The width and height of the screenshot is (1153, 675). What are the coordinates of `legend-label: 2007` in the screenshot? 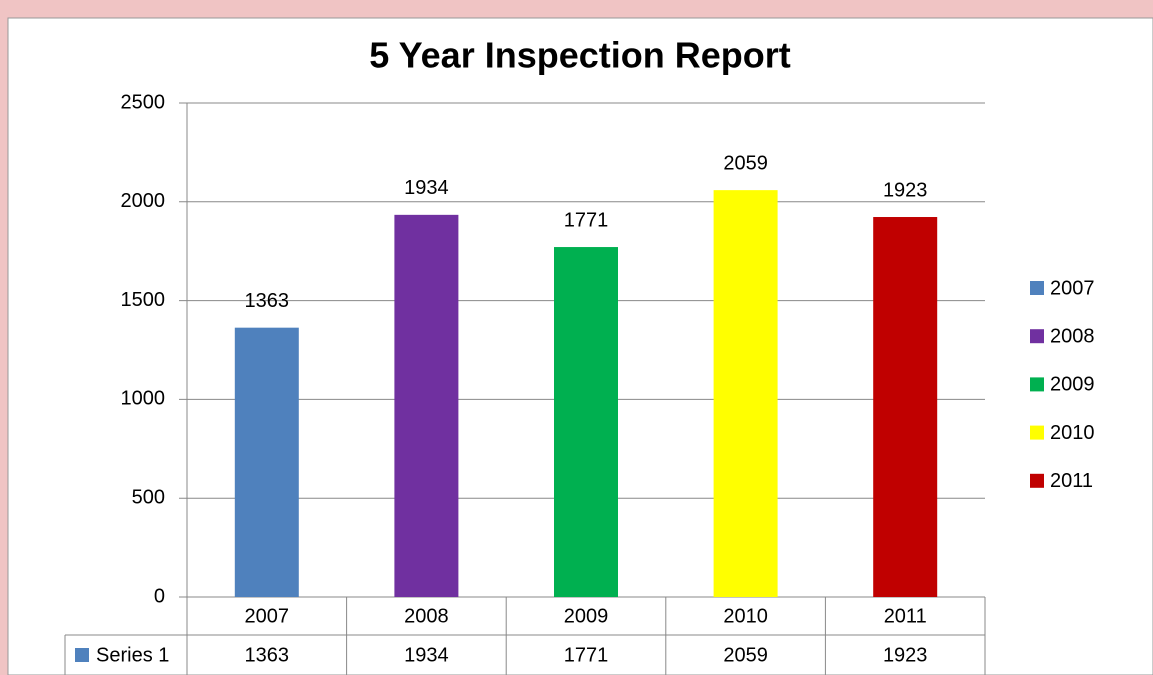 It's located at (1072, 288).